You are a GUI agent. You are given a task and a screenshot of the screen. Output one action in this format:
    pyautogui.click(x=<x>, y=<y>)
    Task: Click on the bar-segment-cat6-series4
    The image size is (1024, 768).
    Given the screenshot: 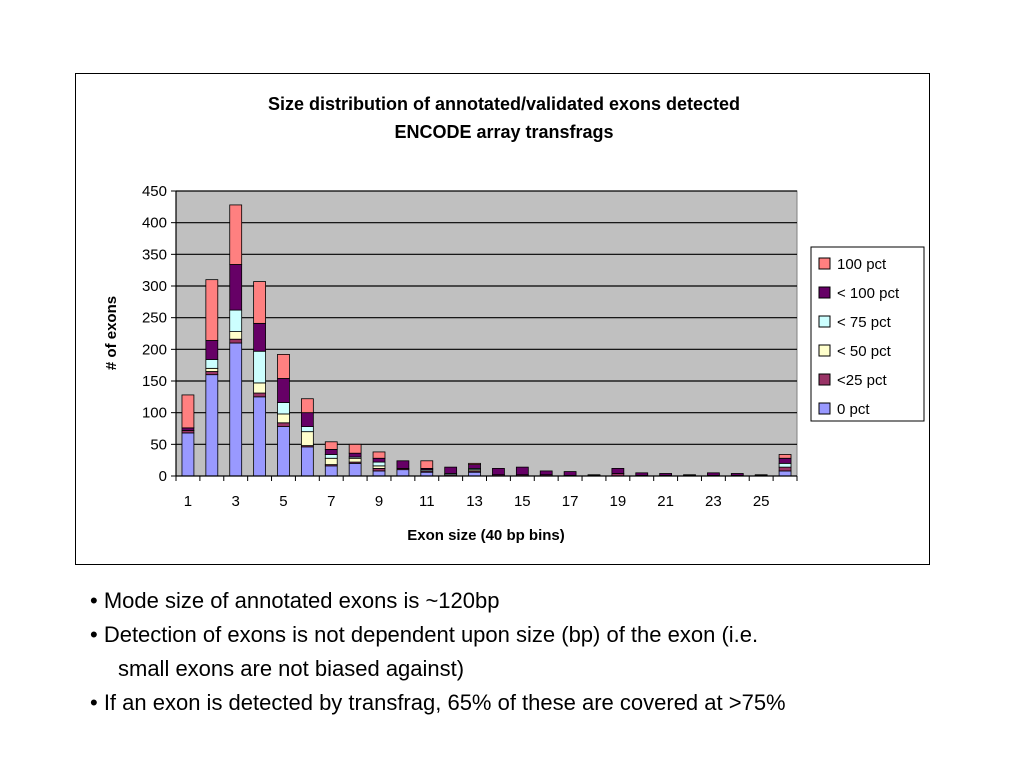 What is the action you would take?
    pyautogui.click(x=307, y=419)
    